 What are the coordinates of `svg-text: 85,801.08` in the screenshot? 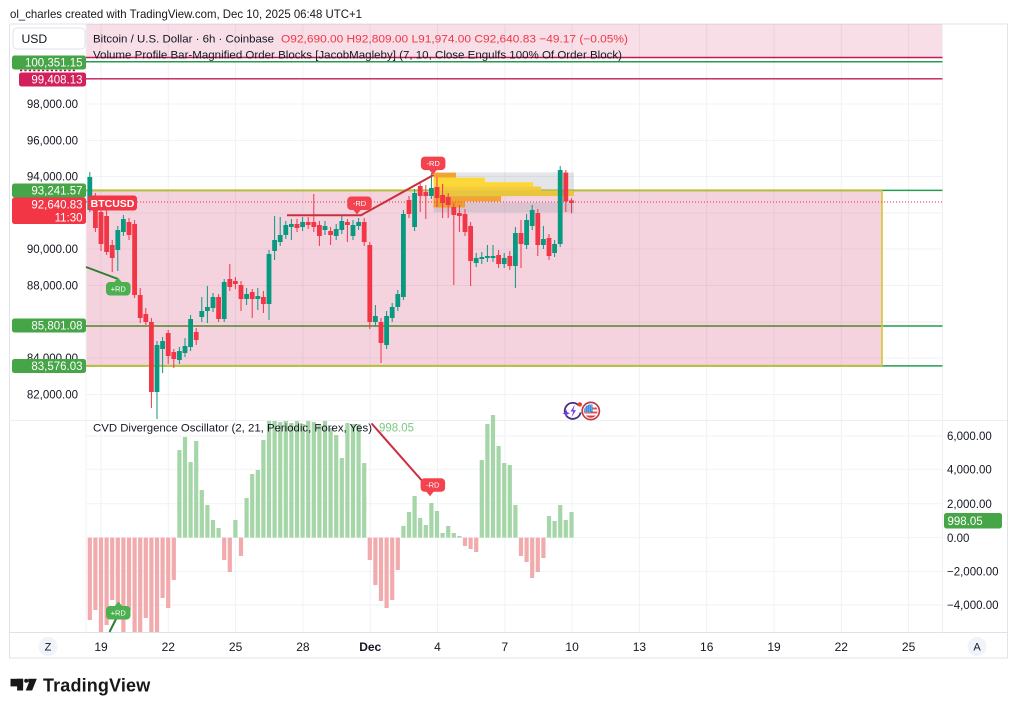 It's located at (56, 327).